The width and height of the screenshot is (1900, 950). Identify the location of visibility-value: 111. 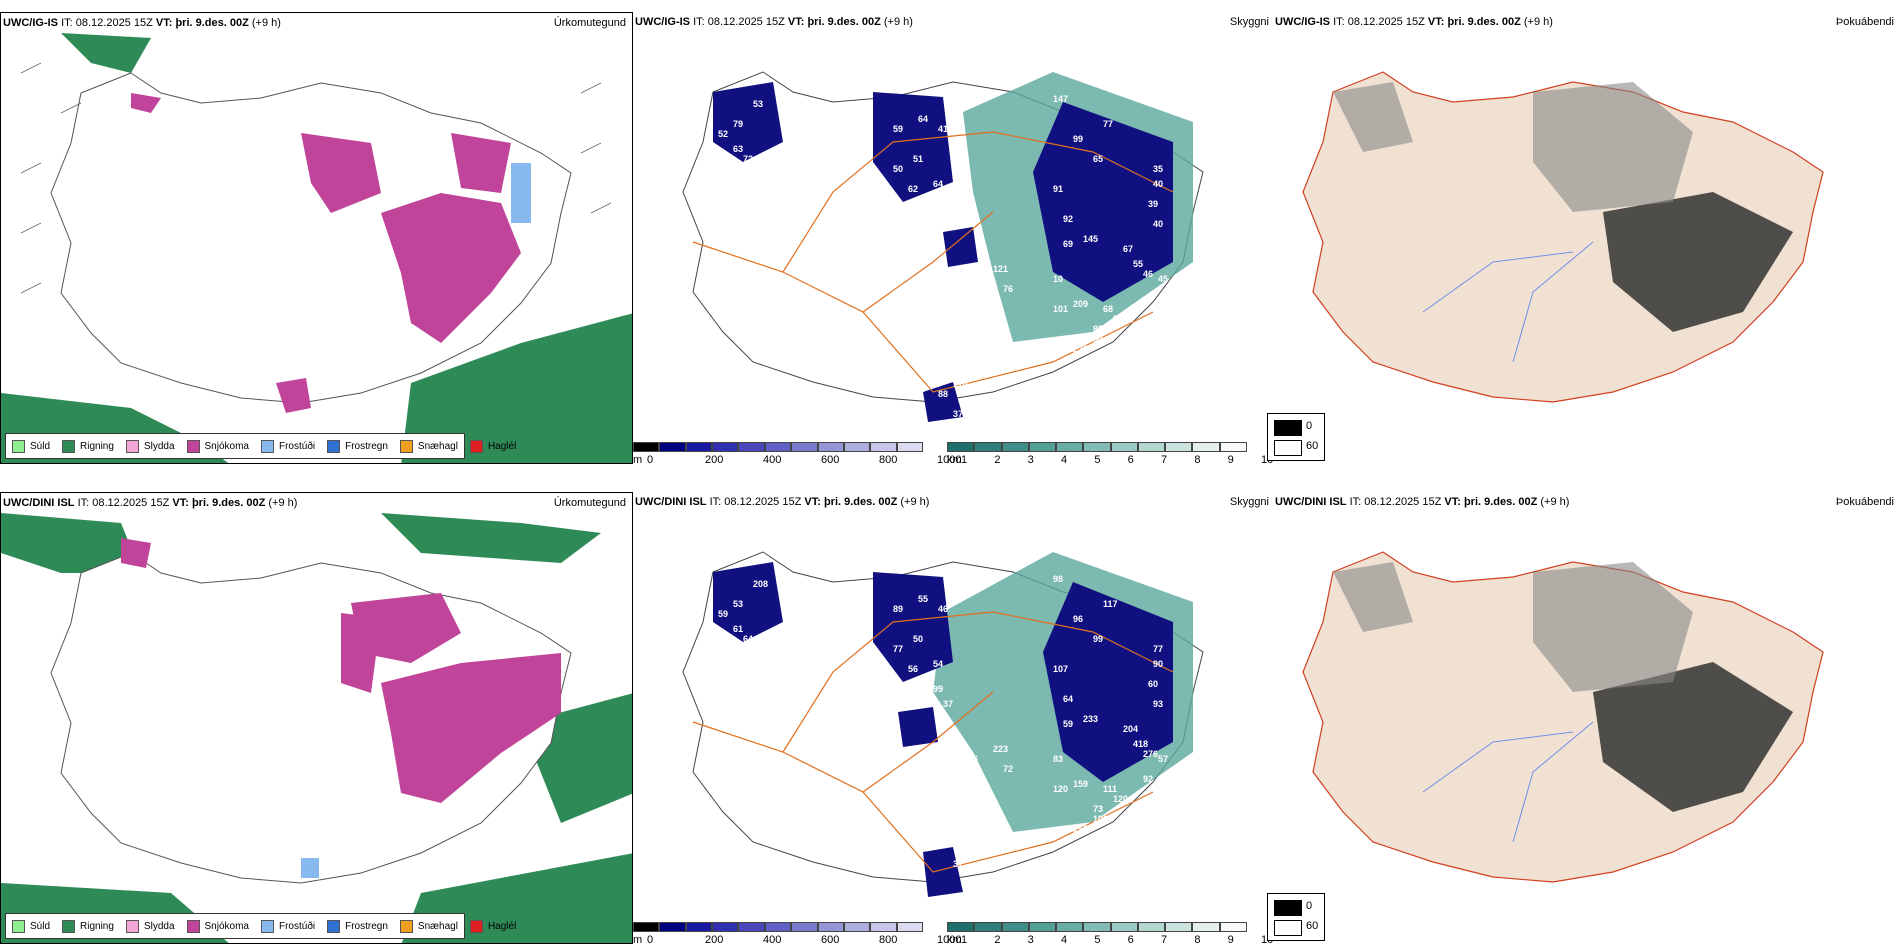
(1110, 789).